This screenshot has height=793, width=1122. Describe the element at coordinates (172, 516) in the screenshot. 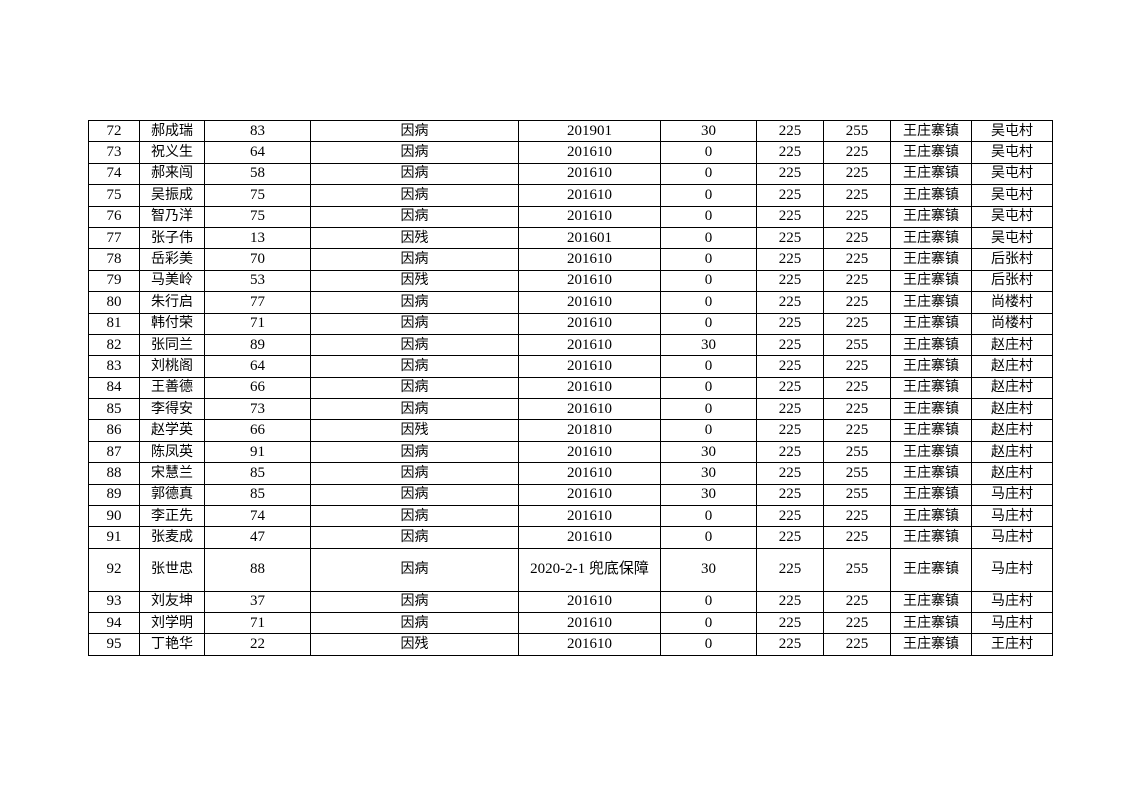

I see `cell-name: 李正先` at that location.